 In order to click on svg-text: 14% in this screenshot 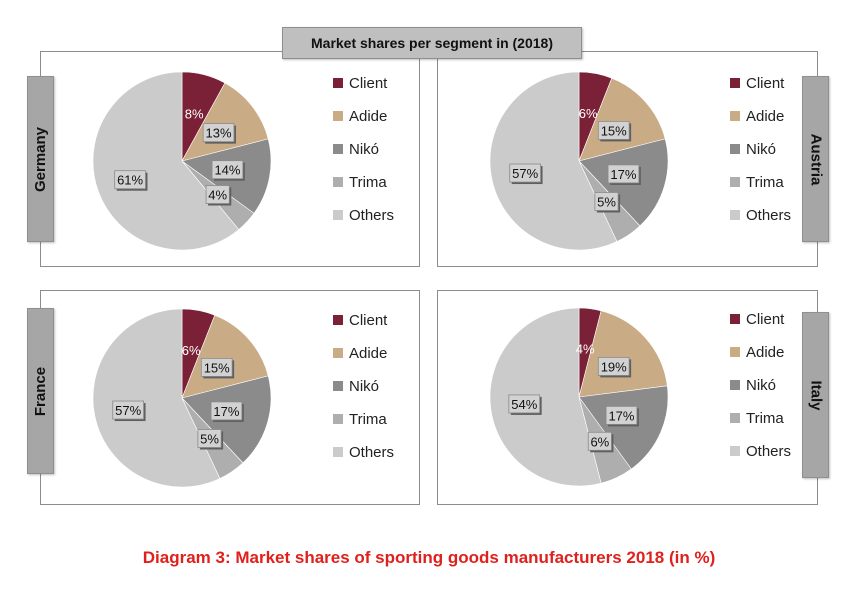, I will do `click(227, 170)`.